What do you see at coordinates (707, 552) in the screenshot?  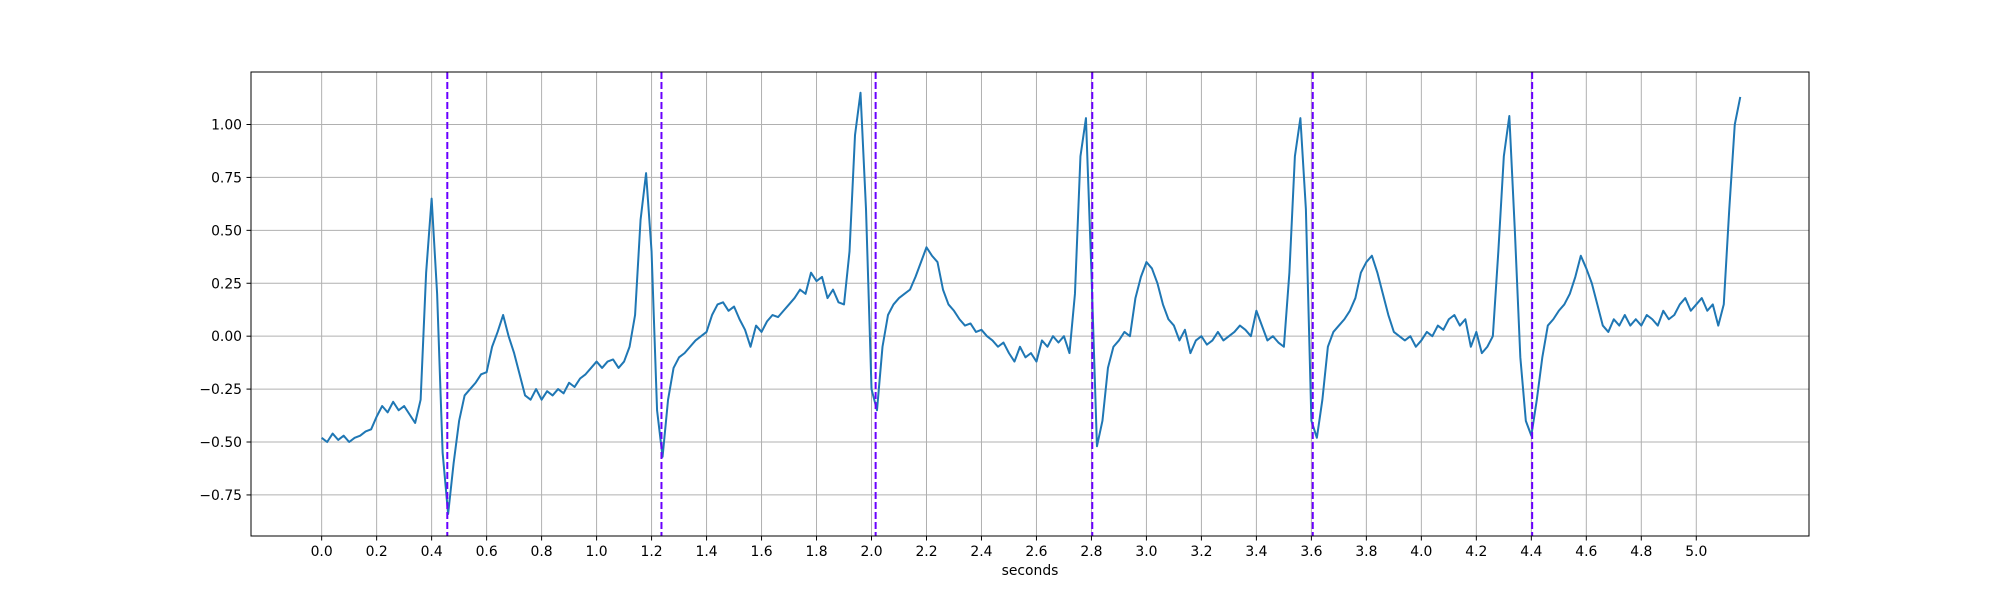 I see `x-tick-label: 1.4` at bounding box center [707, 552].